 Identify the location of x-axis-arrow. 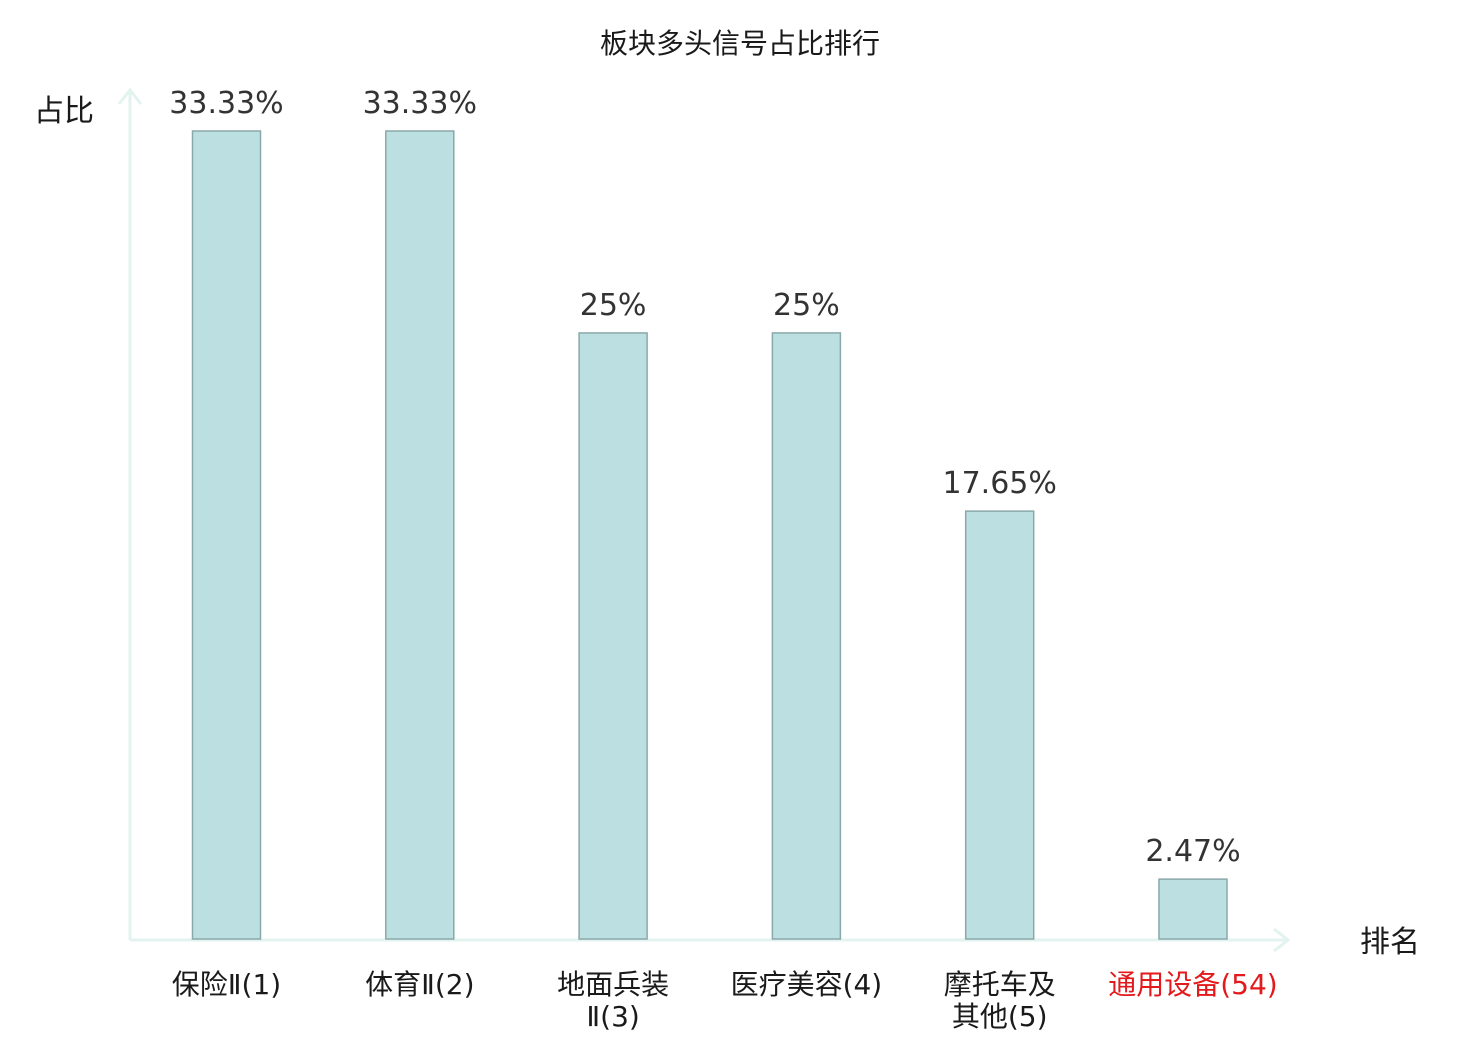
(1282, 940).